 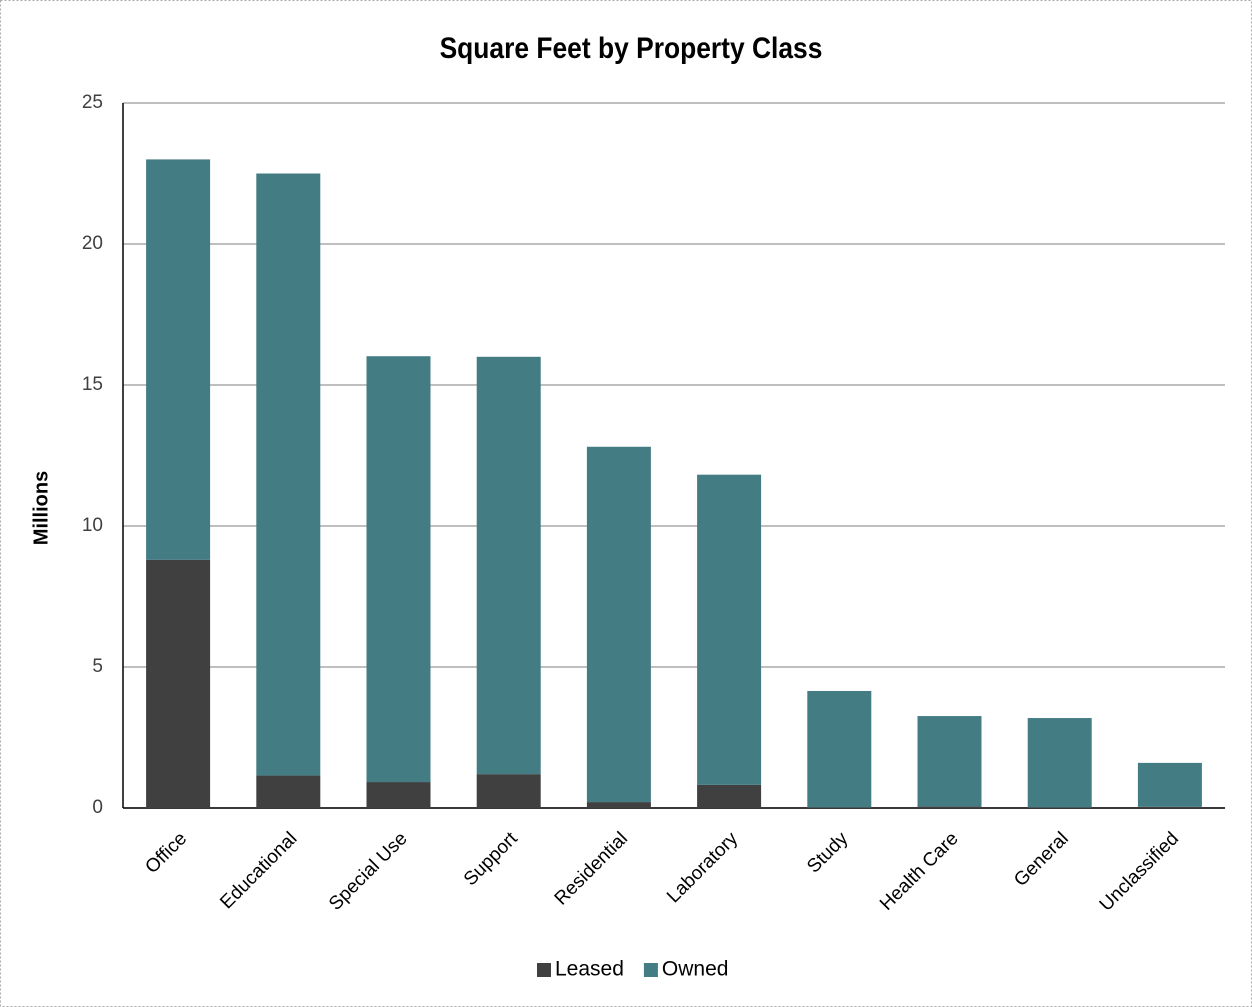 What do you see at coordinates (92, 102) in the screenshot?
I see `y-tick-label: 25` at bounding box center [92, 102].